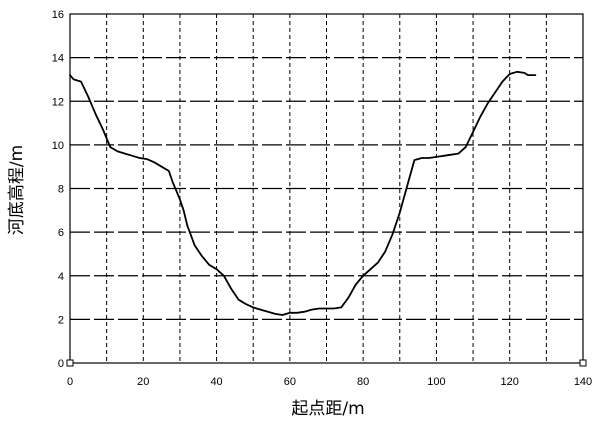 The width and height of the screenshot is (597, 426). I want to click on y-tick-label-7: 14, so click(58, 59).